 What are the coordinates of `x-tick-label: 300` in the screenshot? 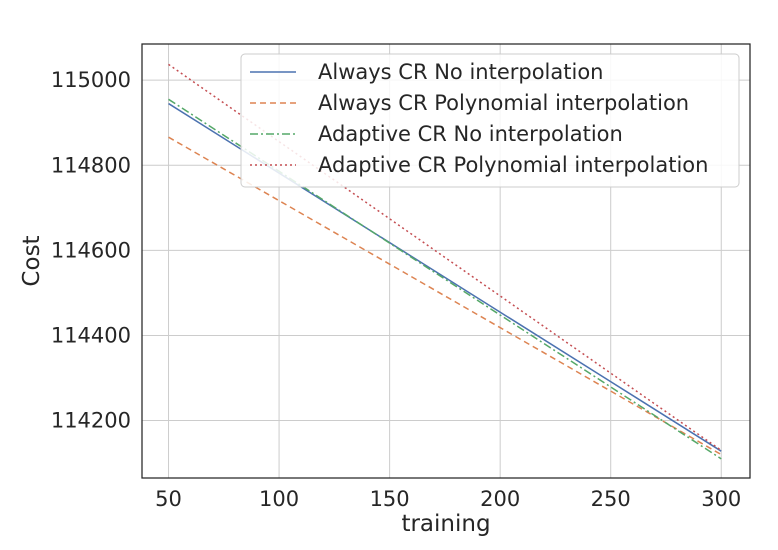 It's located at (721, 499).